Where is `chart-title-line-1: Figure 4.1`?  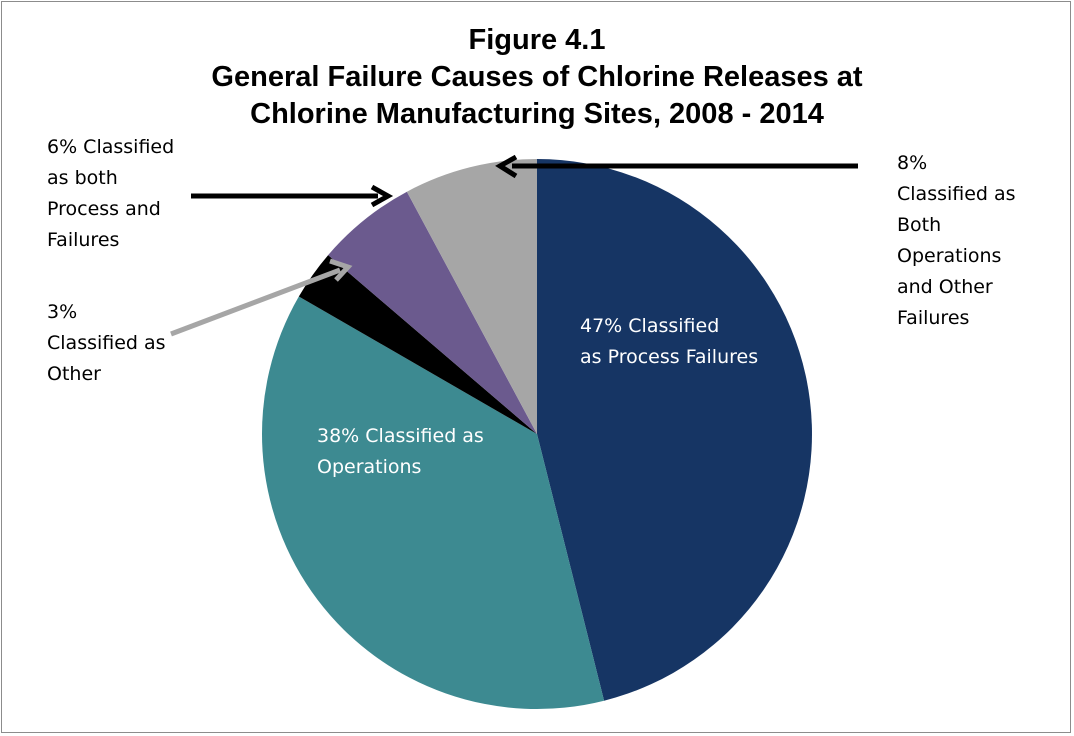 chart-title-line-1: Figure 4.1 is located at coordinates (537, 40).